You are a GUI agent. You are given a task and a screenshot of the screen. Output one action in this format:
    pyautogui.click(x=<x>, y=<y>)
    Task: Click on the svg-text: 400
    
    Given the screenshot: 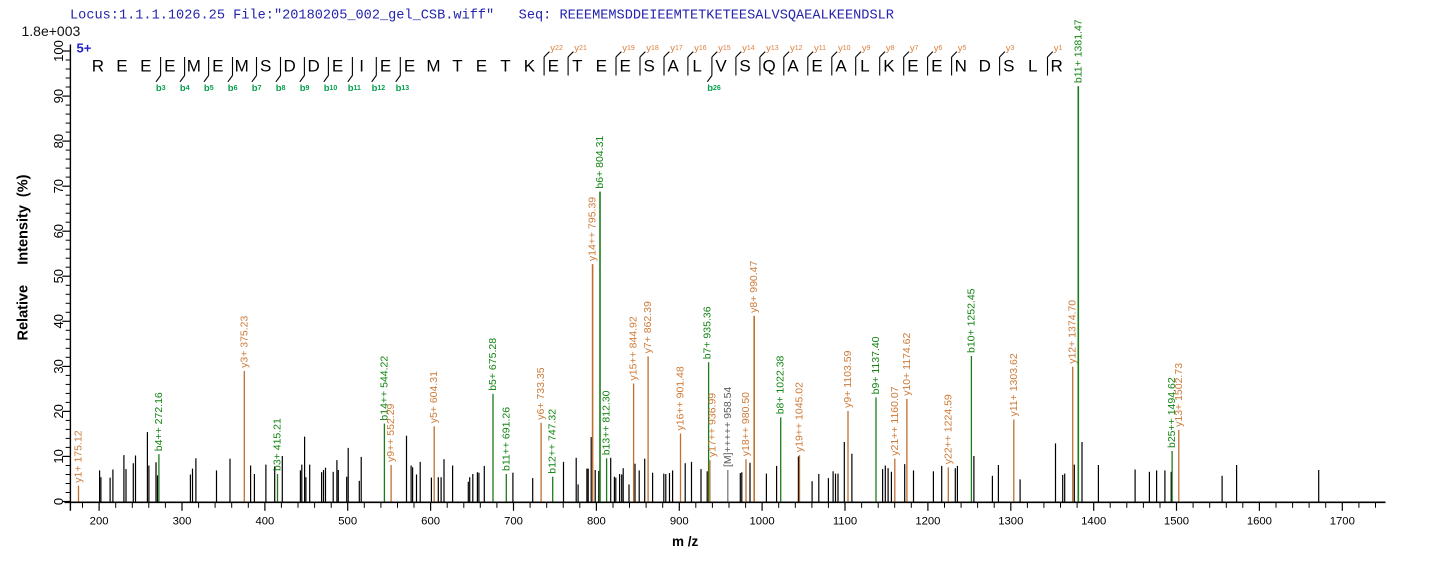 What is the action you would take?
    pyautogui.click(x=264, y=522)
    